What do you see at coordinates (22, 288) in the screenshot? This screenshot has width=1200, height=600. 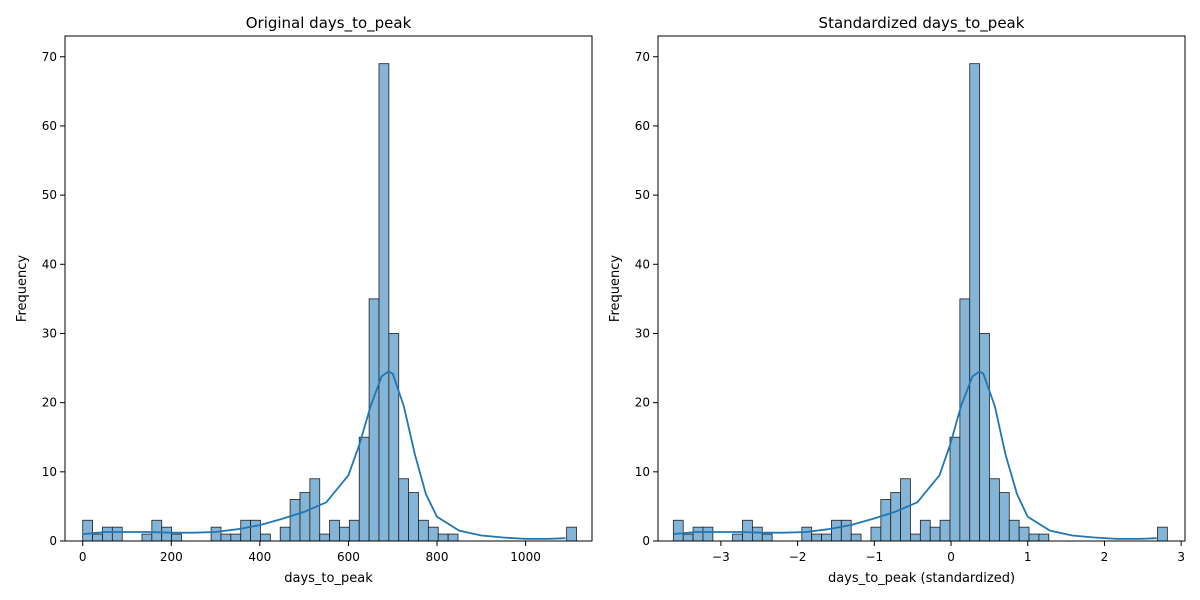 I see `left-y-axis-label: Frequency` at bounding box center [22, 288].